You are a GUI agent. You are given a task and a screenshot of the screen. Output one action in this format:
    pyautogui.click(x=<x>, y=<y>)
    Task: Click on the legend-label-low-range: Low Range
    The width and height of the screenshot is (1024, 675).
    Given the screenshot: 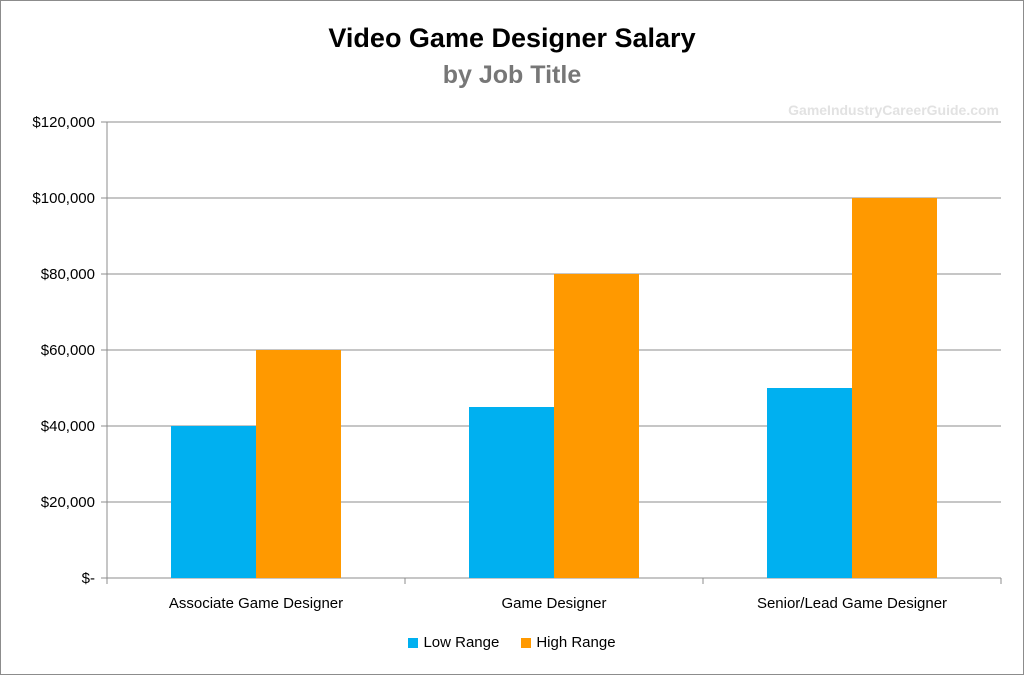 What is the action you would take?
    pyautogui.click(x=461, y=642)
    